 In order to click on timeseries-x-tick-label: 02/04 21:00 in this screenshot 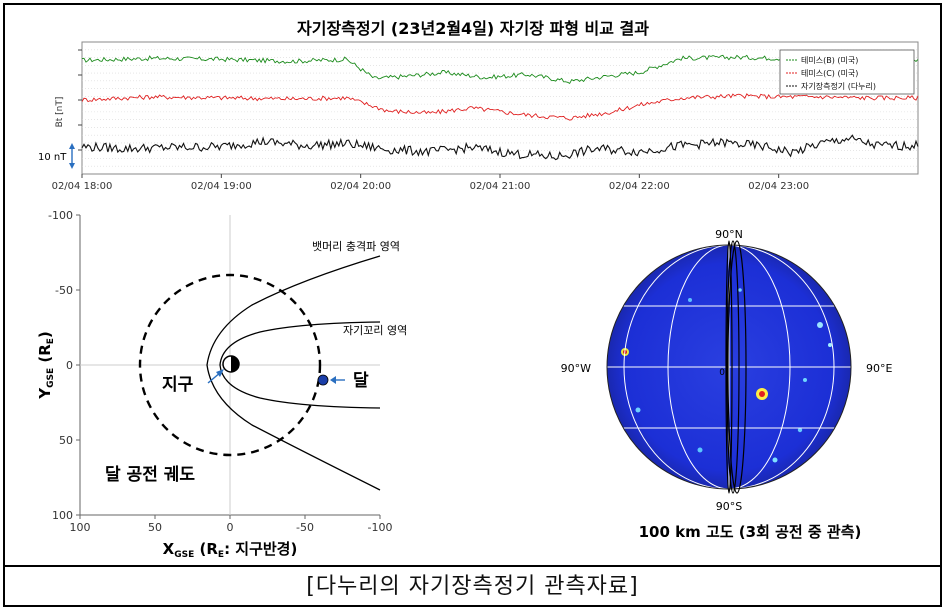, I will do `click(500, 186)`.